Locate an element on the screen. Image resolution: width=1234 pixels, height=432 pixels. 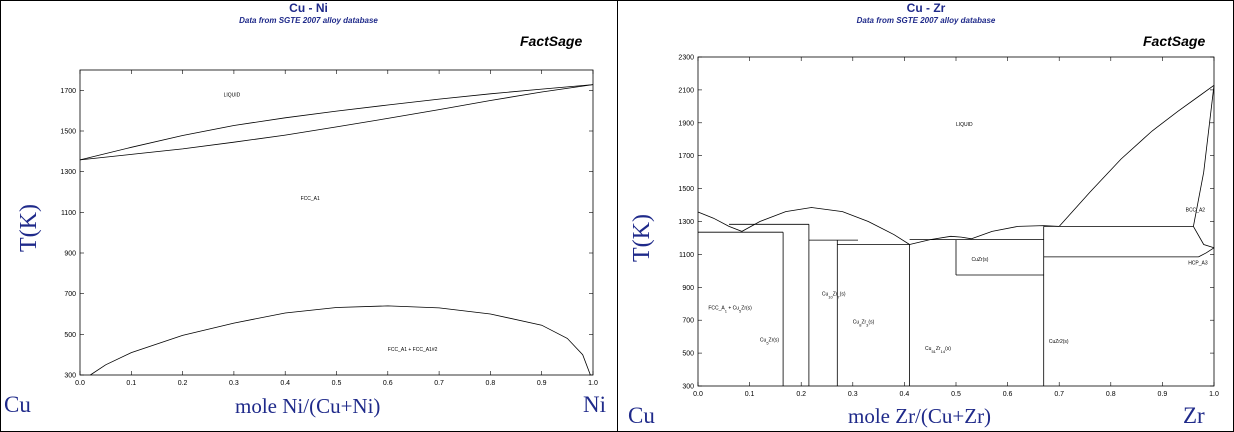
x-axis-label: mole Ni/(Cu+Ni) is located at coordinates (308, 406).